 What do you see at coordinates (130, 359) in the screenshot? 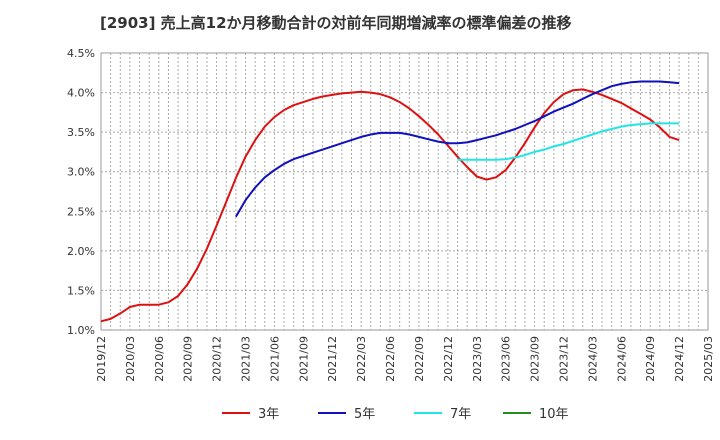
I see `x-tick-label: 2020/03` at bounding box center [130, 359].